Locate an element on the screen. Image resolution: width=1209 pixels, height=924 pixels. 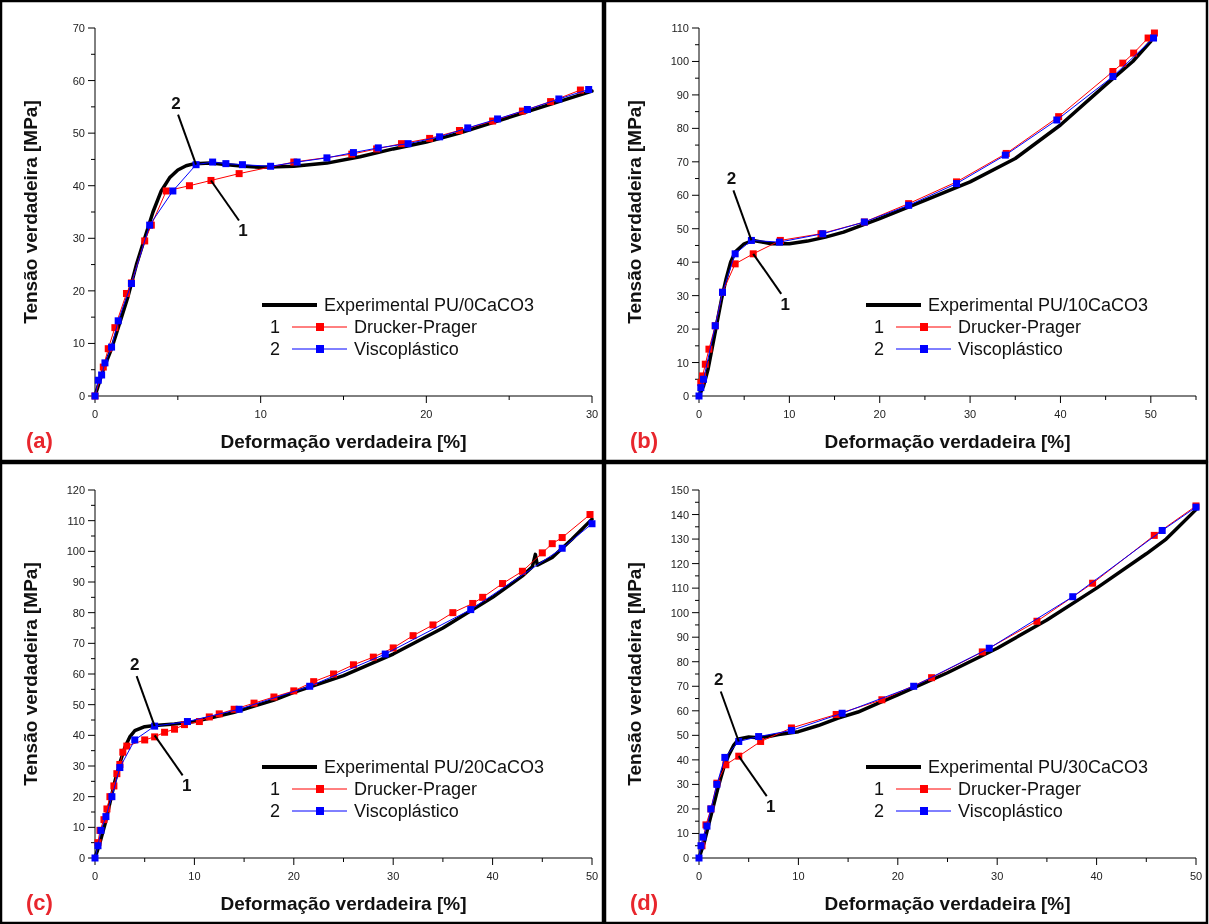
legend-label: Experimental PU/0CaCO3 is located at coordinates (429, 305).